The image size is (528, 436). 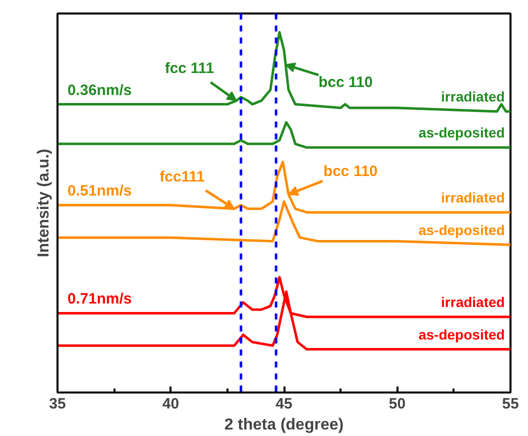 I want to click on annotation: fcc 111, so click(x=189, y=69).